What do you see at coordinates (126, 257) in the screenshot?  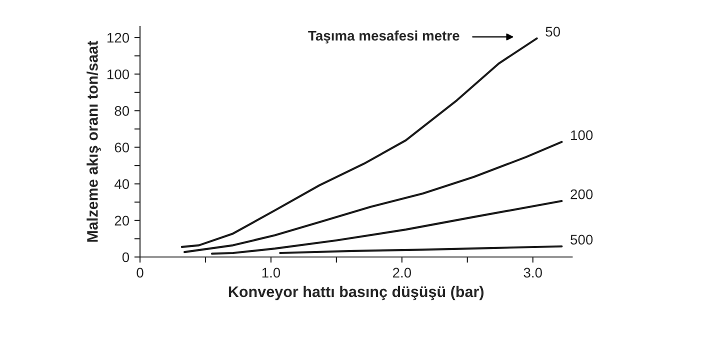 I see `y-tick-label: 0` at bounding box center [126, 257].